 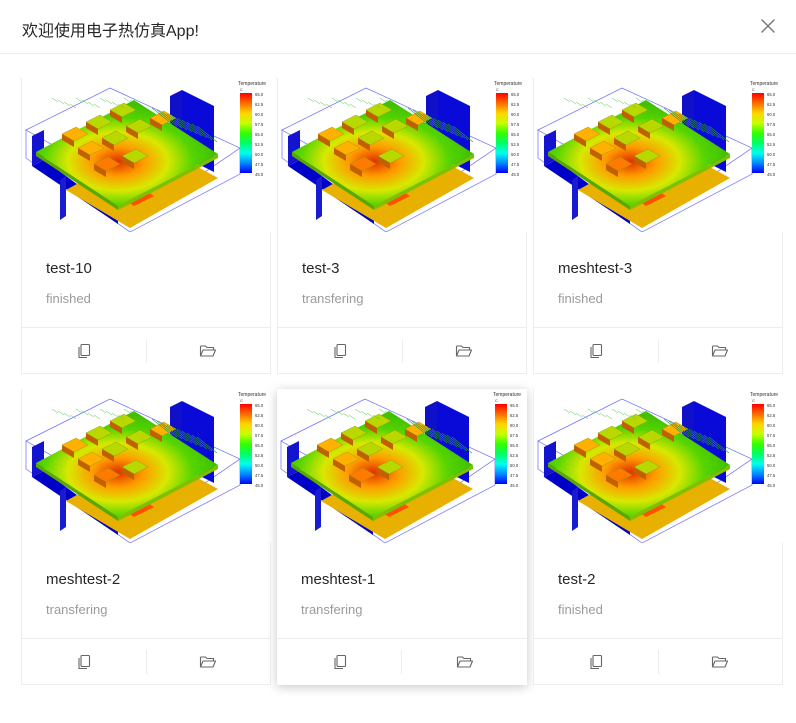 What do you see at coordinates (577, 579) in the screenshot?
I see `project-name: test-2` at bounding box center [577, 579].